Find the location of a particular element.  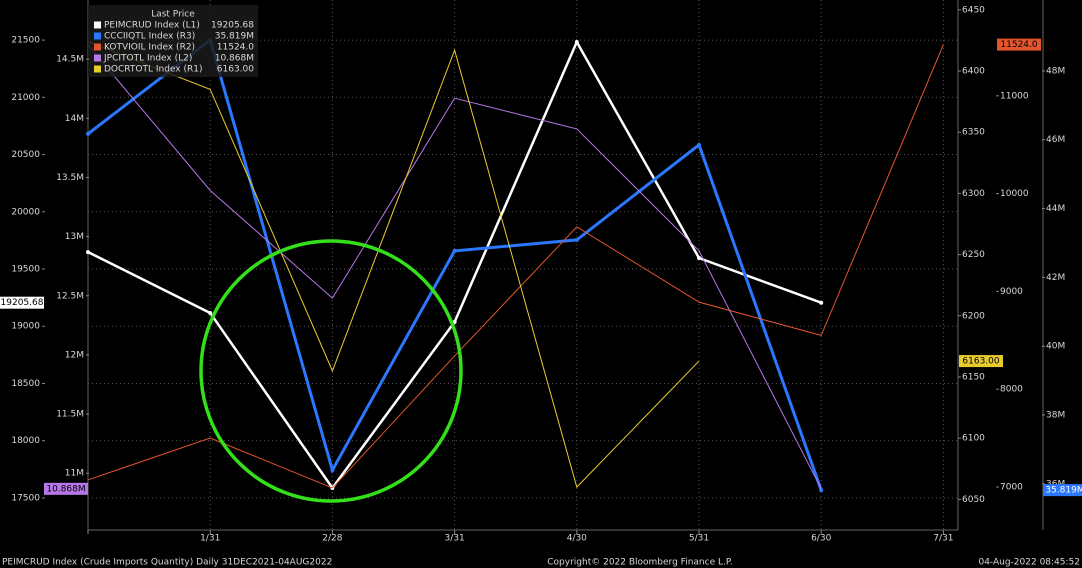

y-tick-label: 6150 is located at coordinates (973, 377).